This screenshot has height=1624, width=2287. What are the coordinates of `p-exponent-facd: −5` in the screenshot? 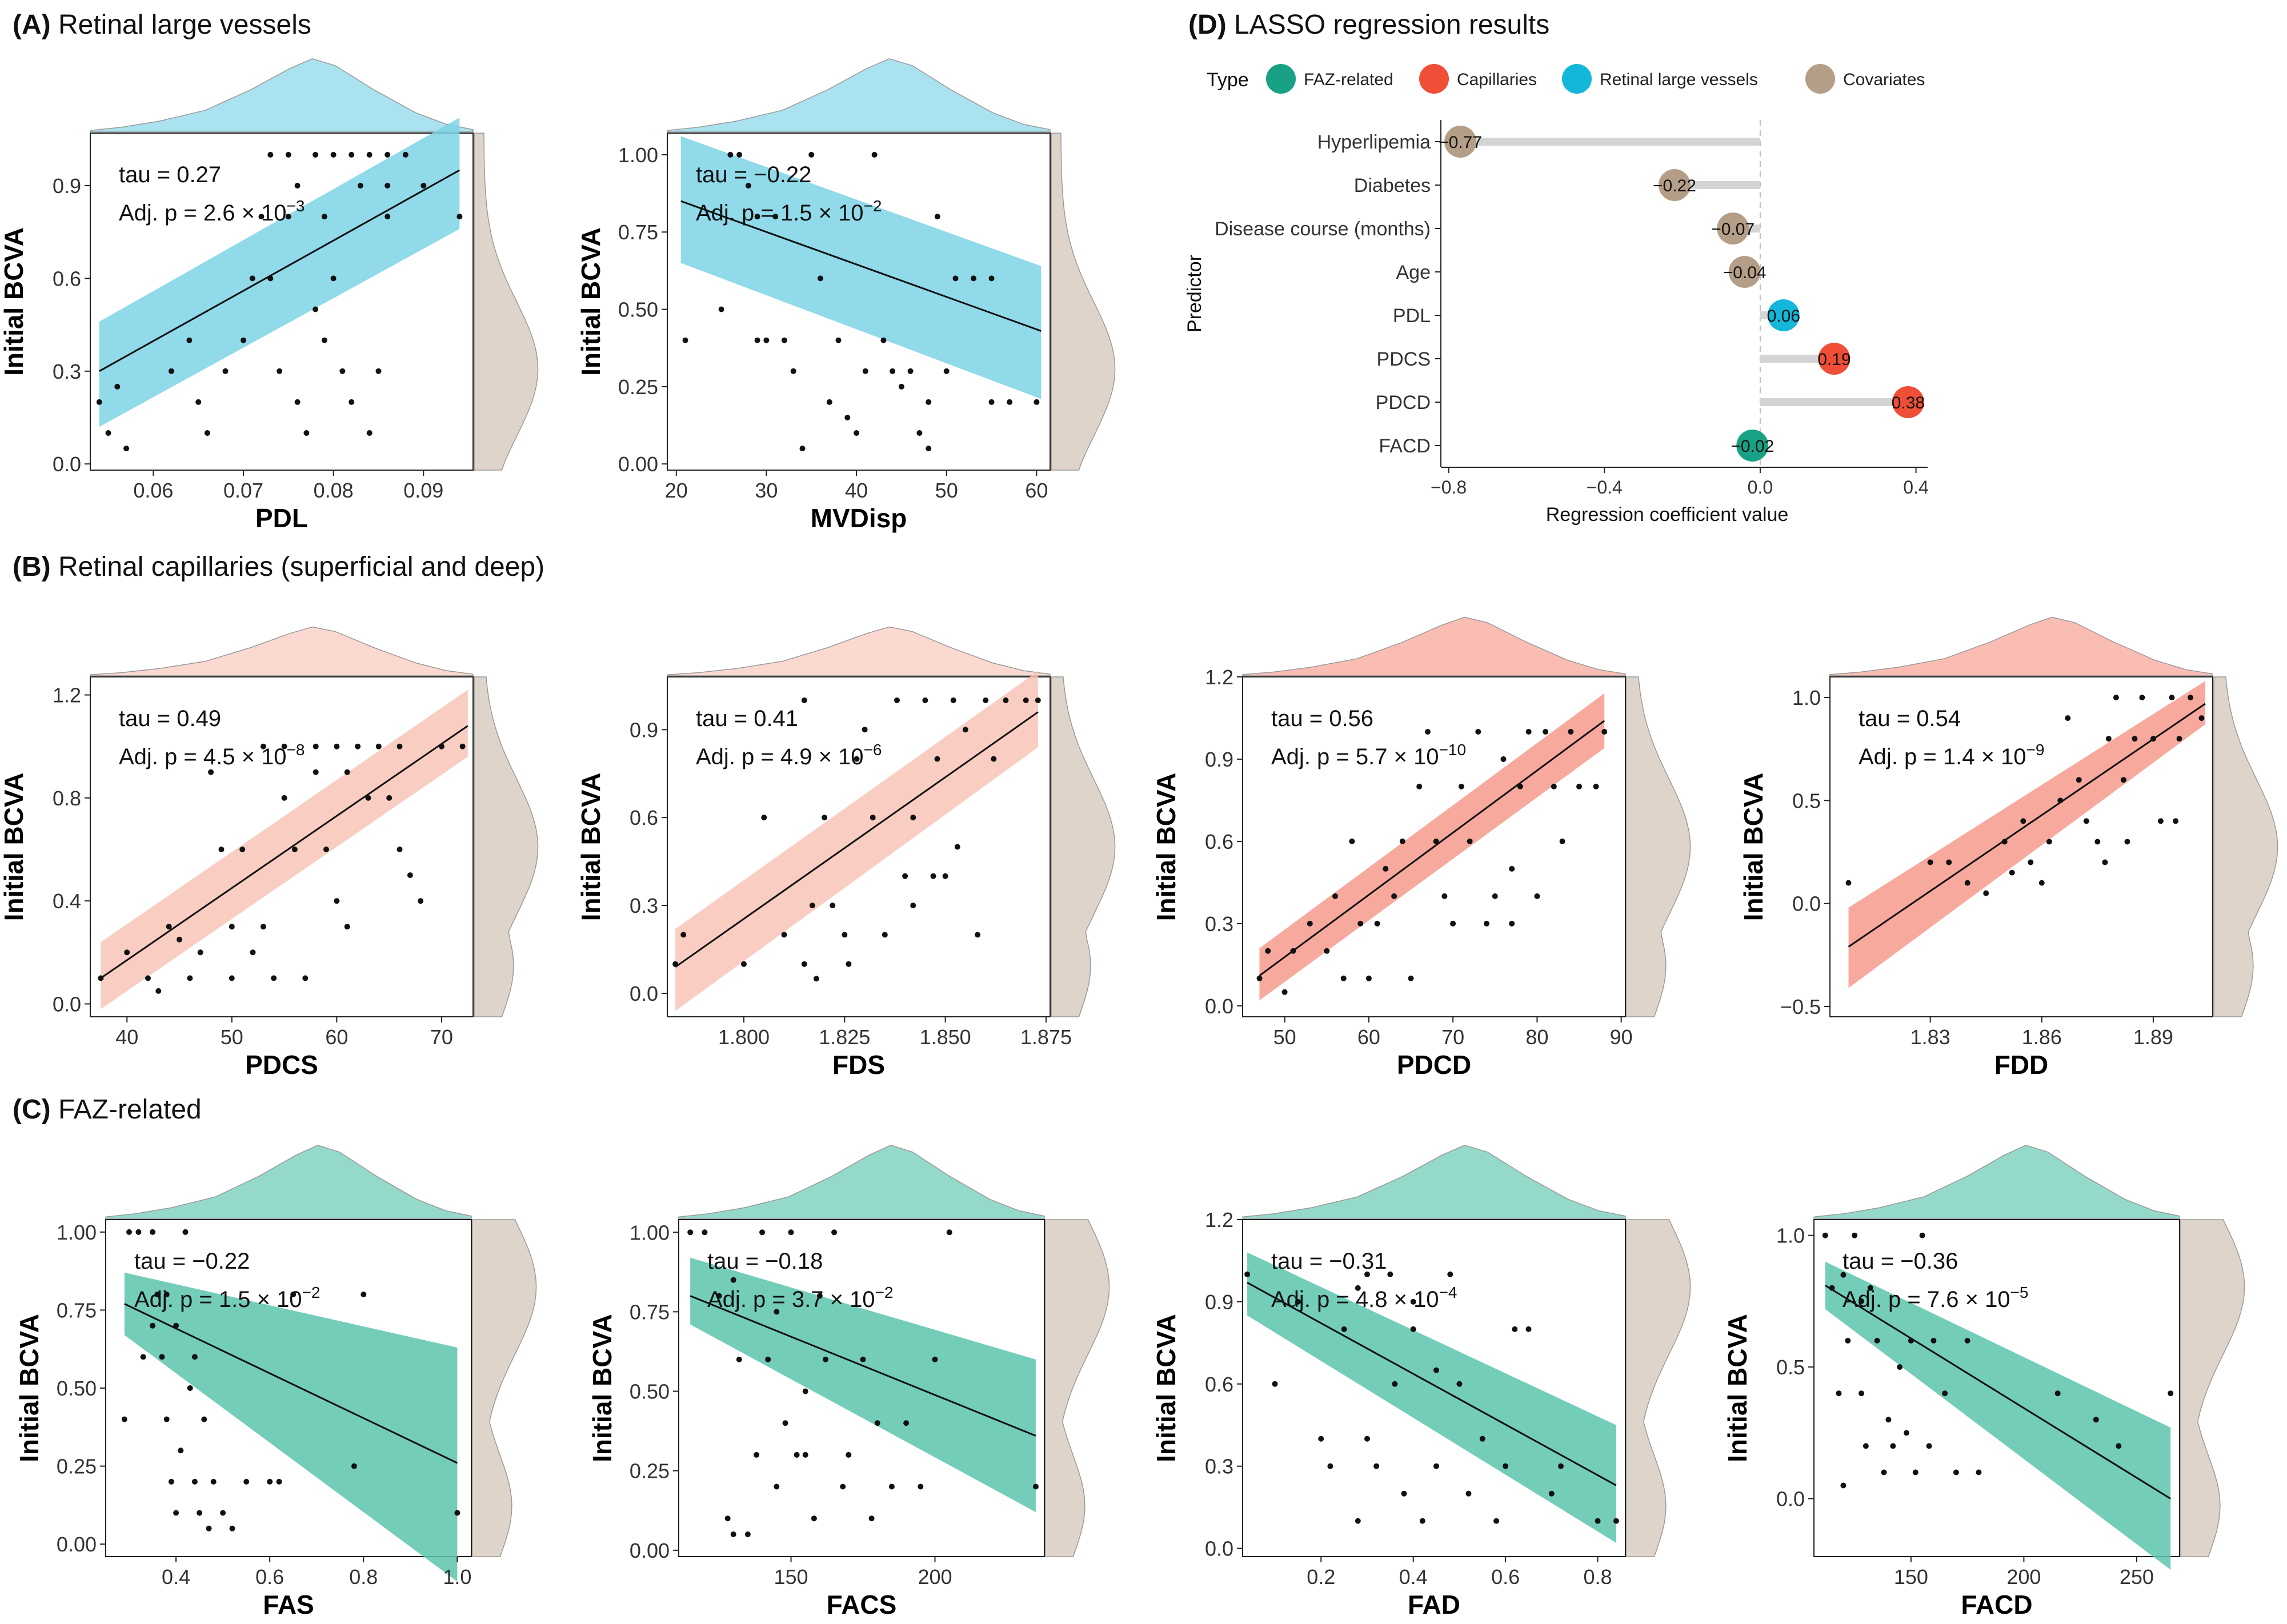 It's located at (2019, 1292).